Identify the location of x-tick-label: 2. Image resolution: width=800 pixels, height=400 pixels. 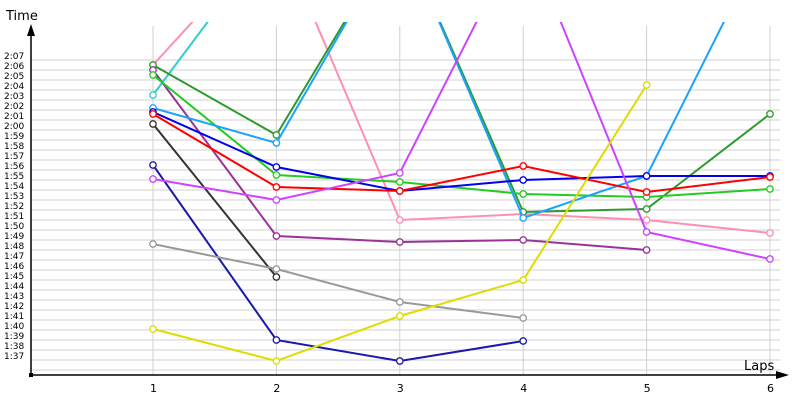
(276, 388).